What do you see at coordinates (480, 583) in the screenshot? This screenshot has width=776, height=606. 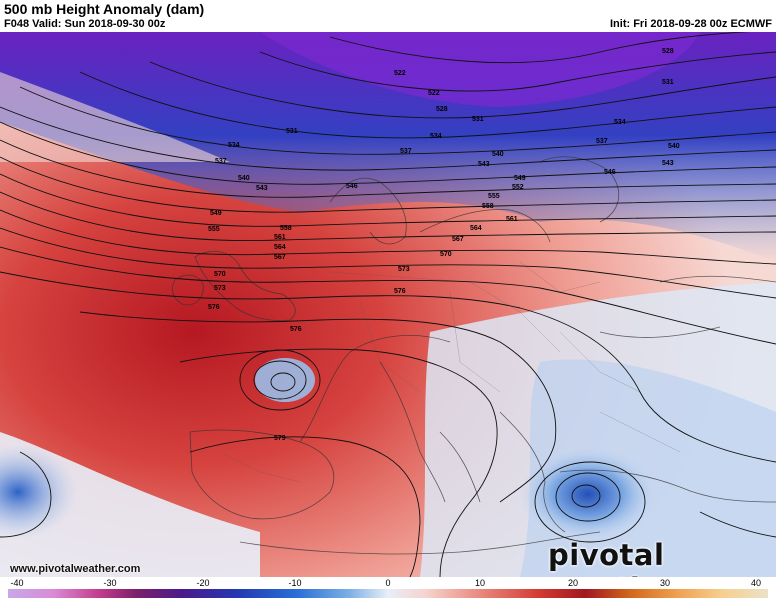 I see `colorbar-tick: 10` at bounding box center [480, 583].